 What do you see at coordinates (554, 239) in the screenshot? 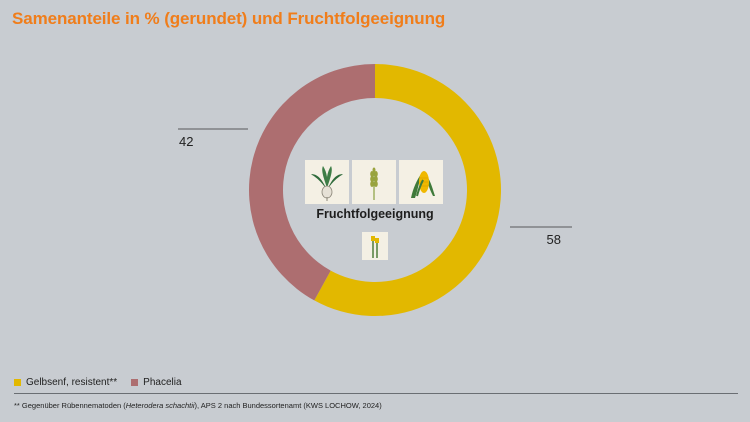
I see `value-label-0: 58` at bounding box center [554, 239].